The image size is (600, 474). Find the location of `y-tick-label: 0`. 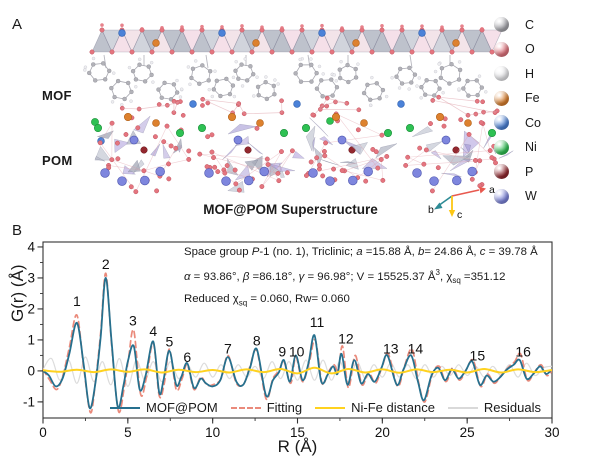

y-tick-label: 0 is located at coordinates (31, 370).